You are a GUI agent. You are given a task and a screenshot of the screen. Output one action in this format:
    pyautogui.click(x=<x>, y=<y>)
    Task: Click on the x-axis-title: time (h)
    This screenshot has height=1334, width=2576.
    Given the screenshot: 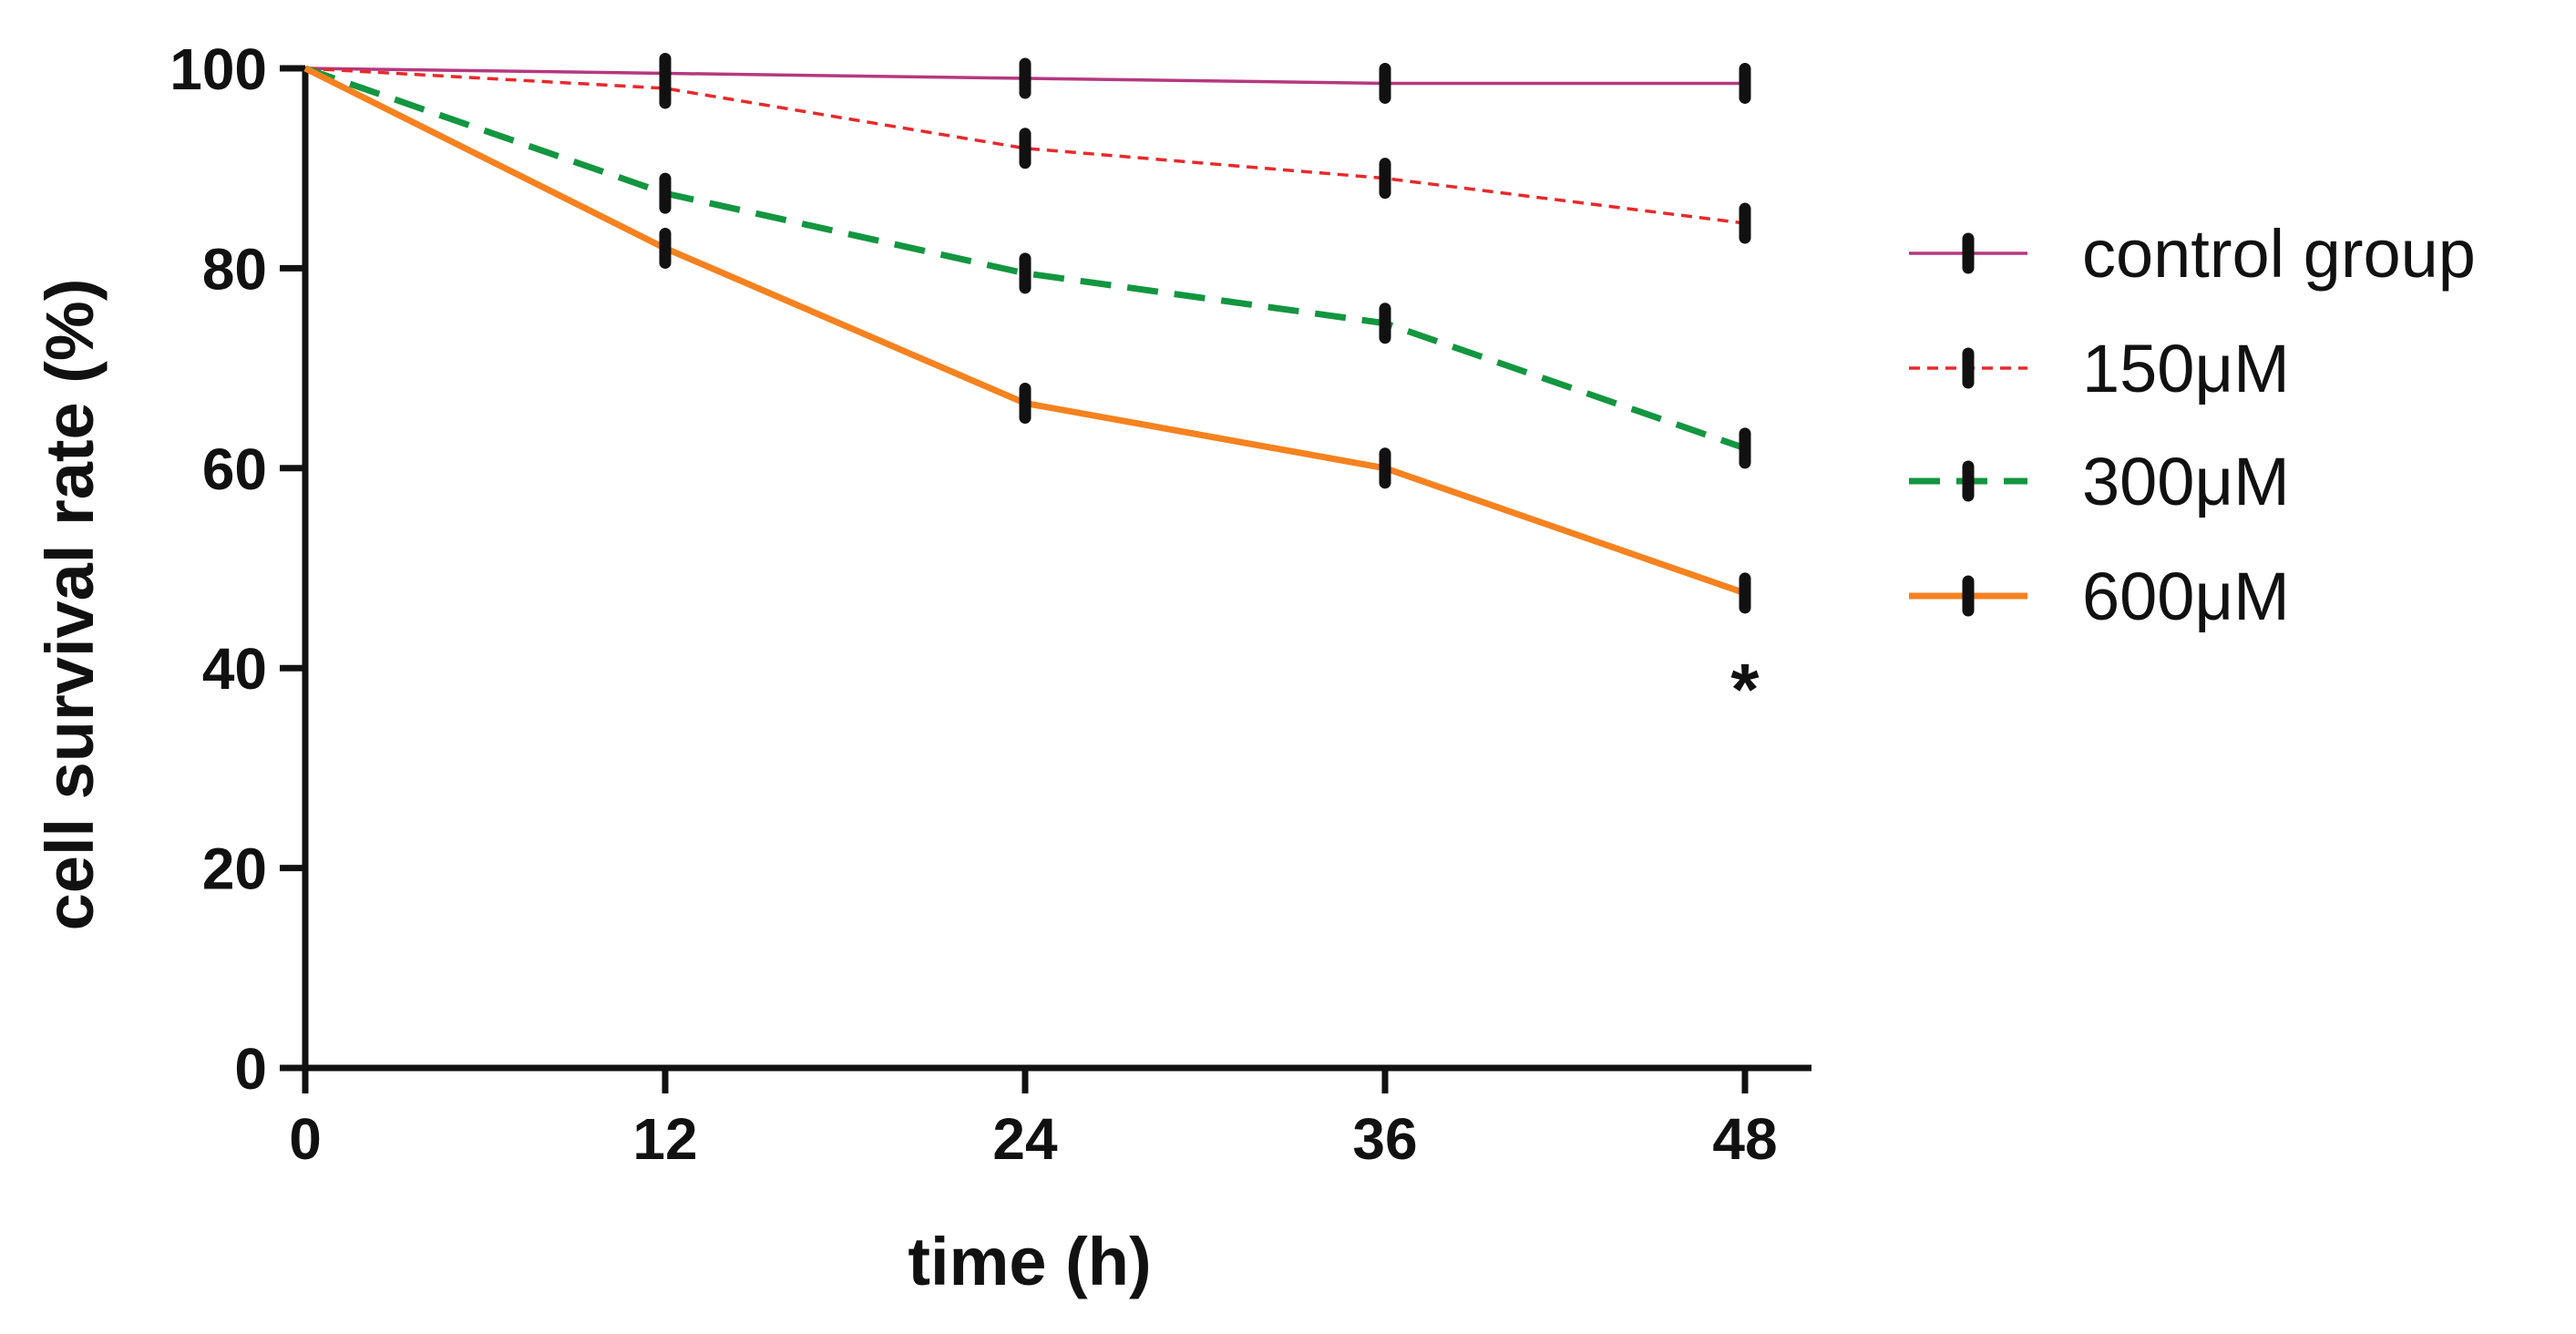 What is the action you would take?
    pyautogui.click(x=1029, y=1261)
    